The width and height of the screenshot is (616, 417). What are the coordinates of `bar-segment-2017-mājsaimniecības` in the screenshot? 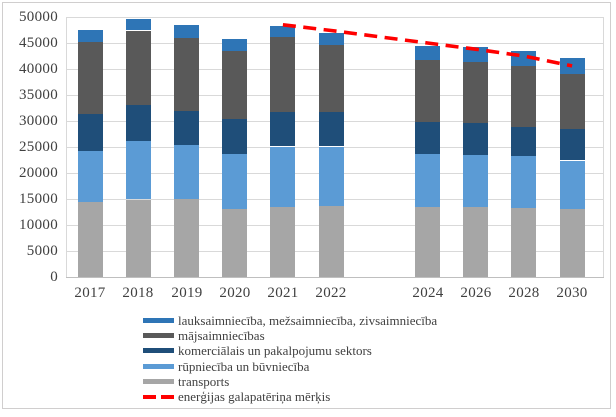 It's located at (90, 78).